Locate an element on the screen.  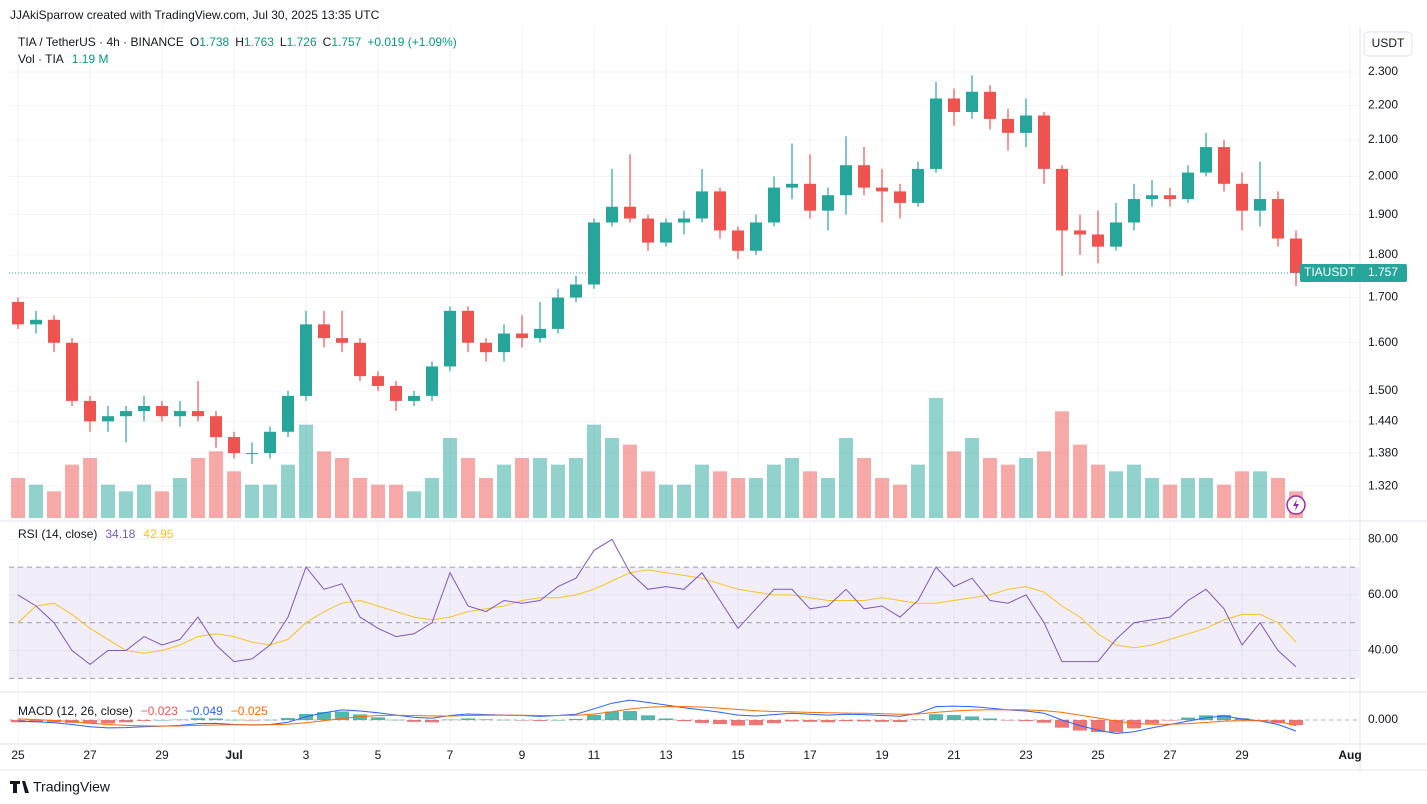
y-tick-label: 1.380 is located at coordinates (1383, 452).